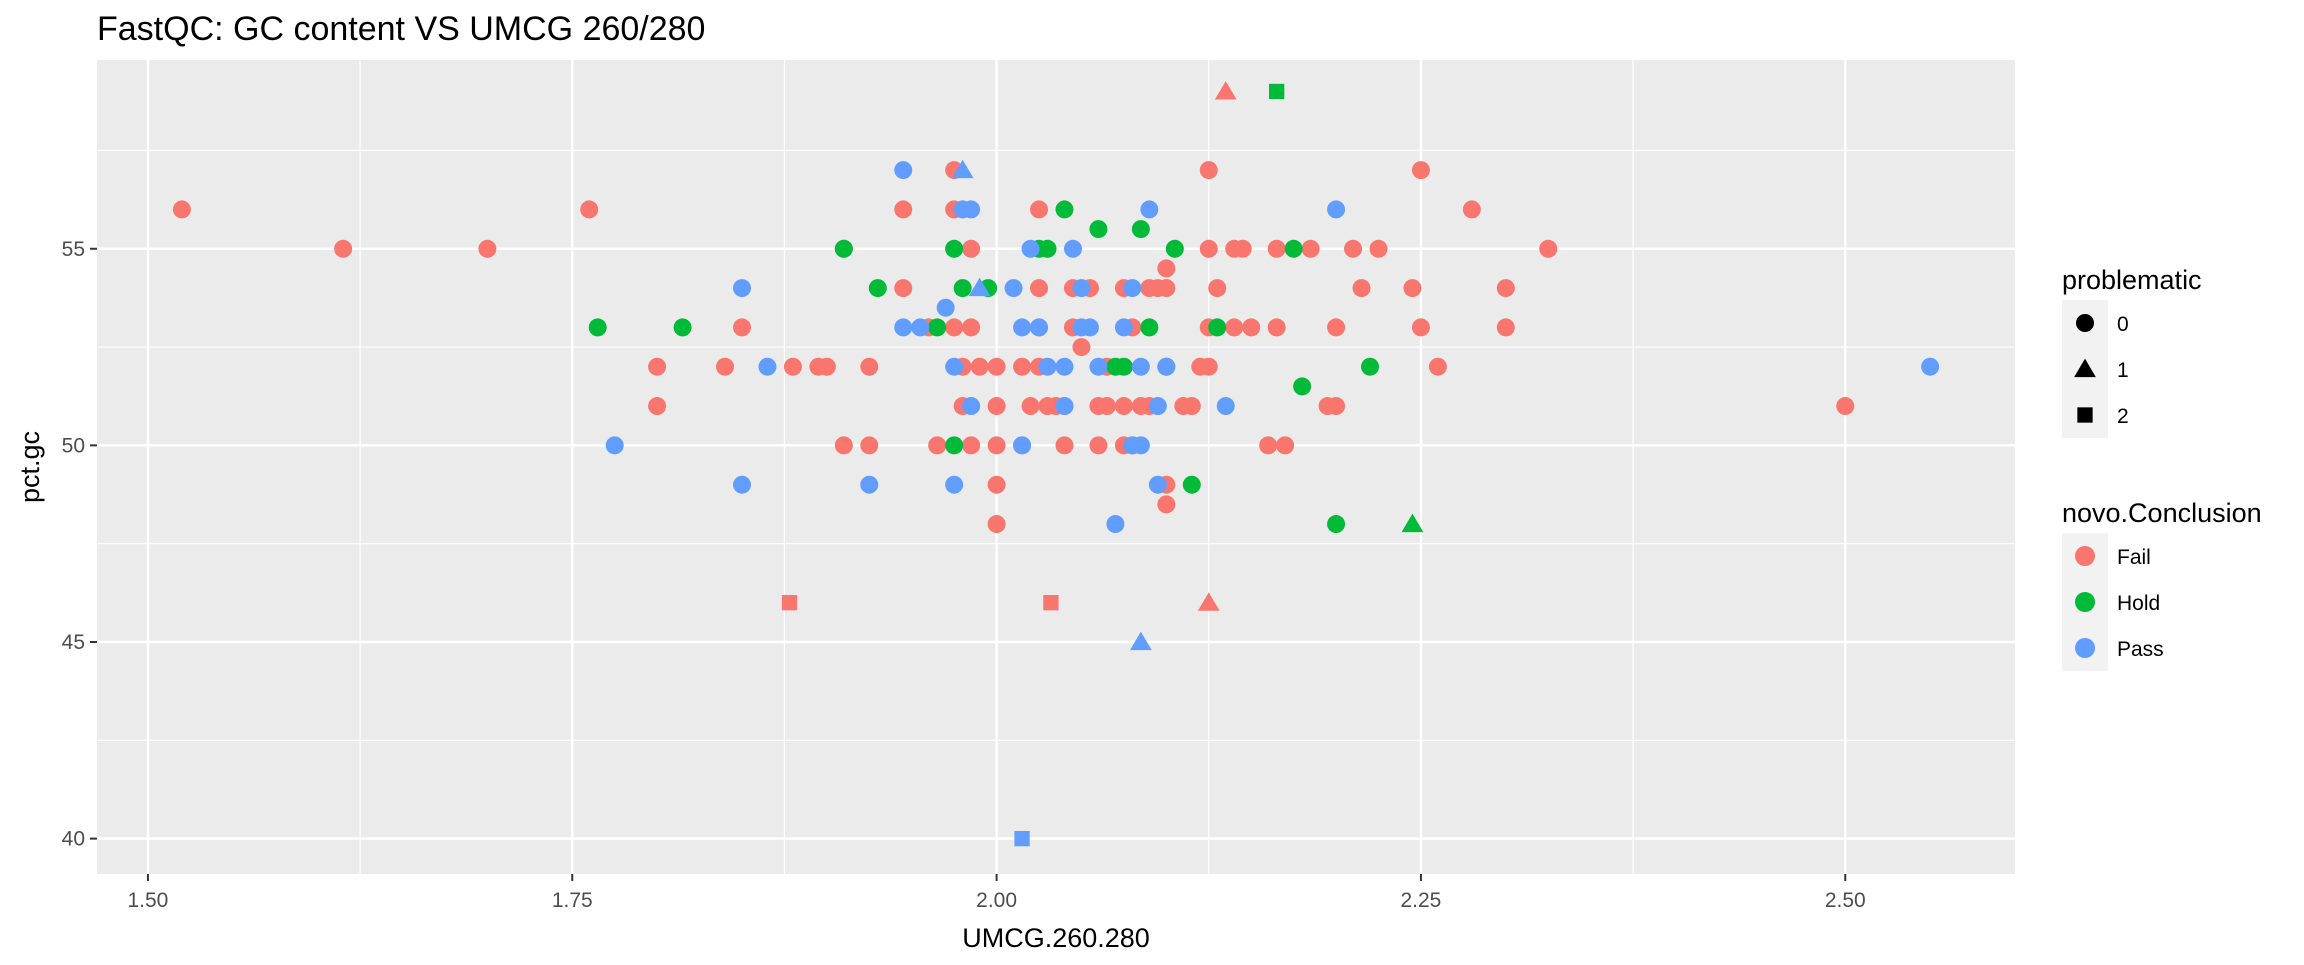  Describe the element at coordinates (2132, 280) in the screenshot. I see `legend-problematic-title: problematic` at that location.